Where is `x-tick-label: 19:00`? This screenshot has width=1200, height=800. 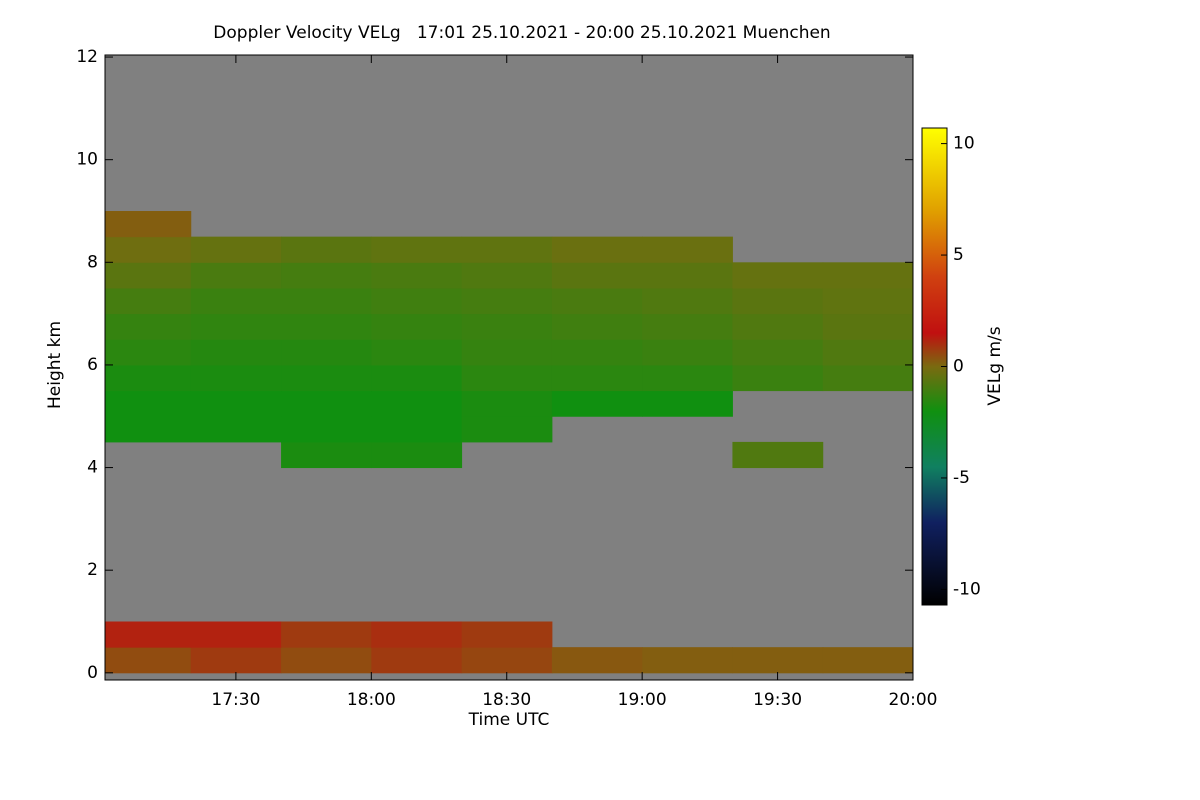
x-tick-label: 19:00 is located at coordinates (642, 700).